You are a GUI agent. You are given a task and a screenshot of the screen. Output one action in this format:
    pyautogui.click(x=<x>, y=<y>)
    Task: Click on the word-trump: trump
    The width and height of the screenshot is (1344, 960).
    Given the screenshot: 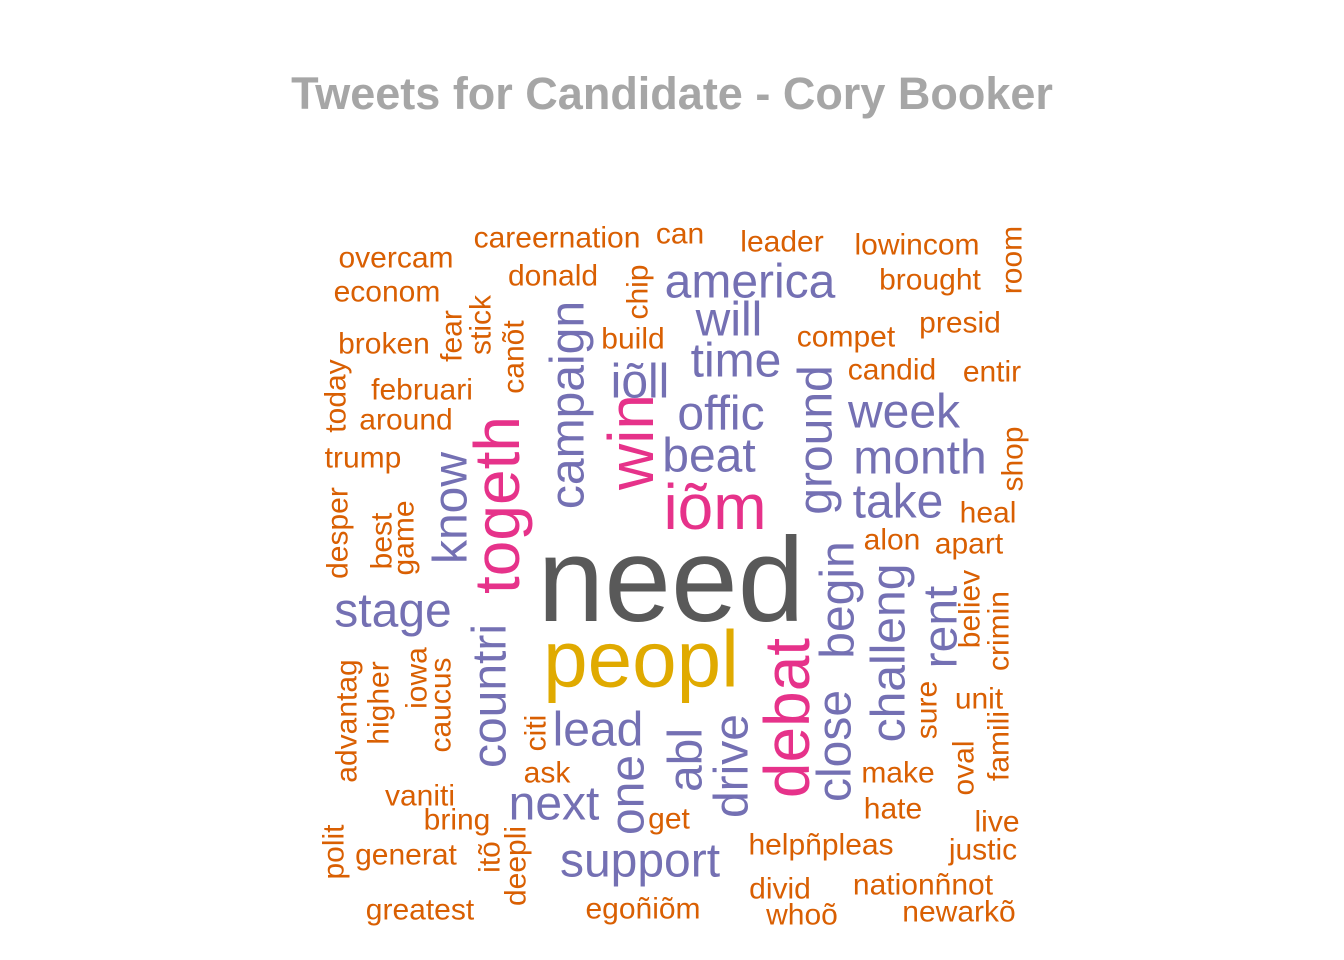 What is the action you would take?
    pyautogui.click(x=363, y=458)
    